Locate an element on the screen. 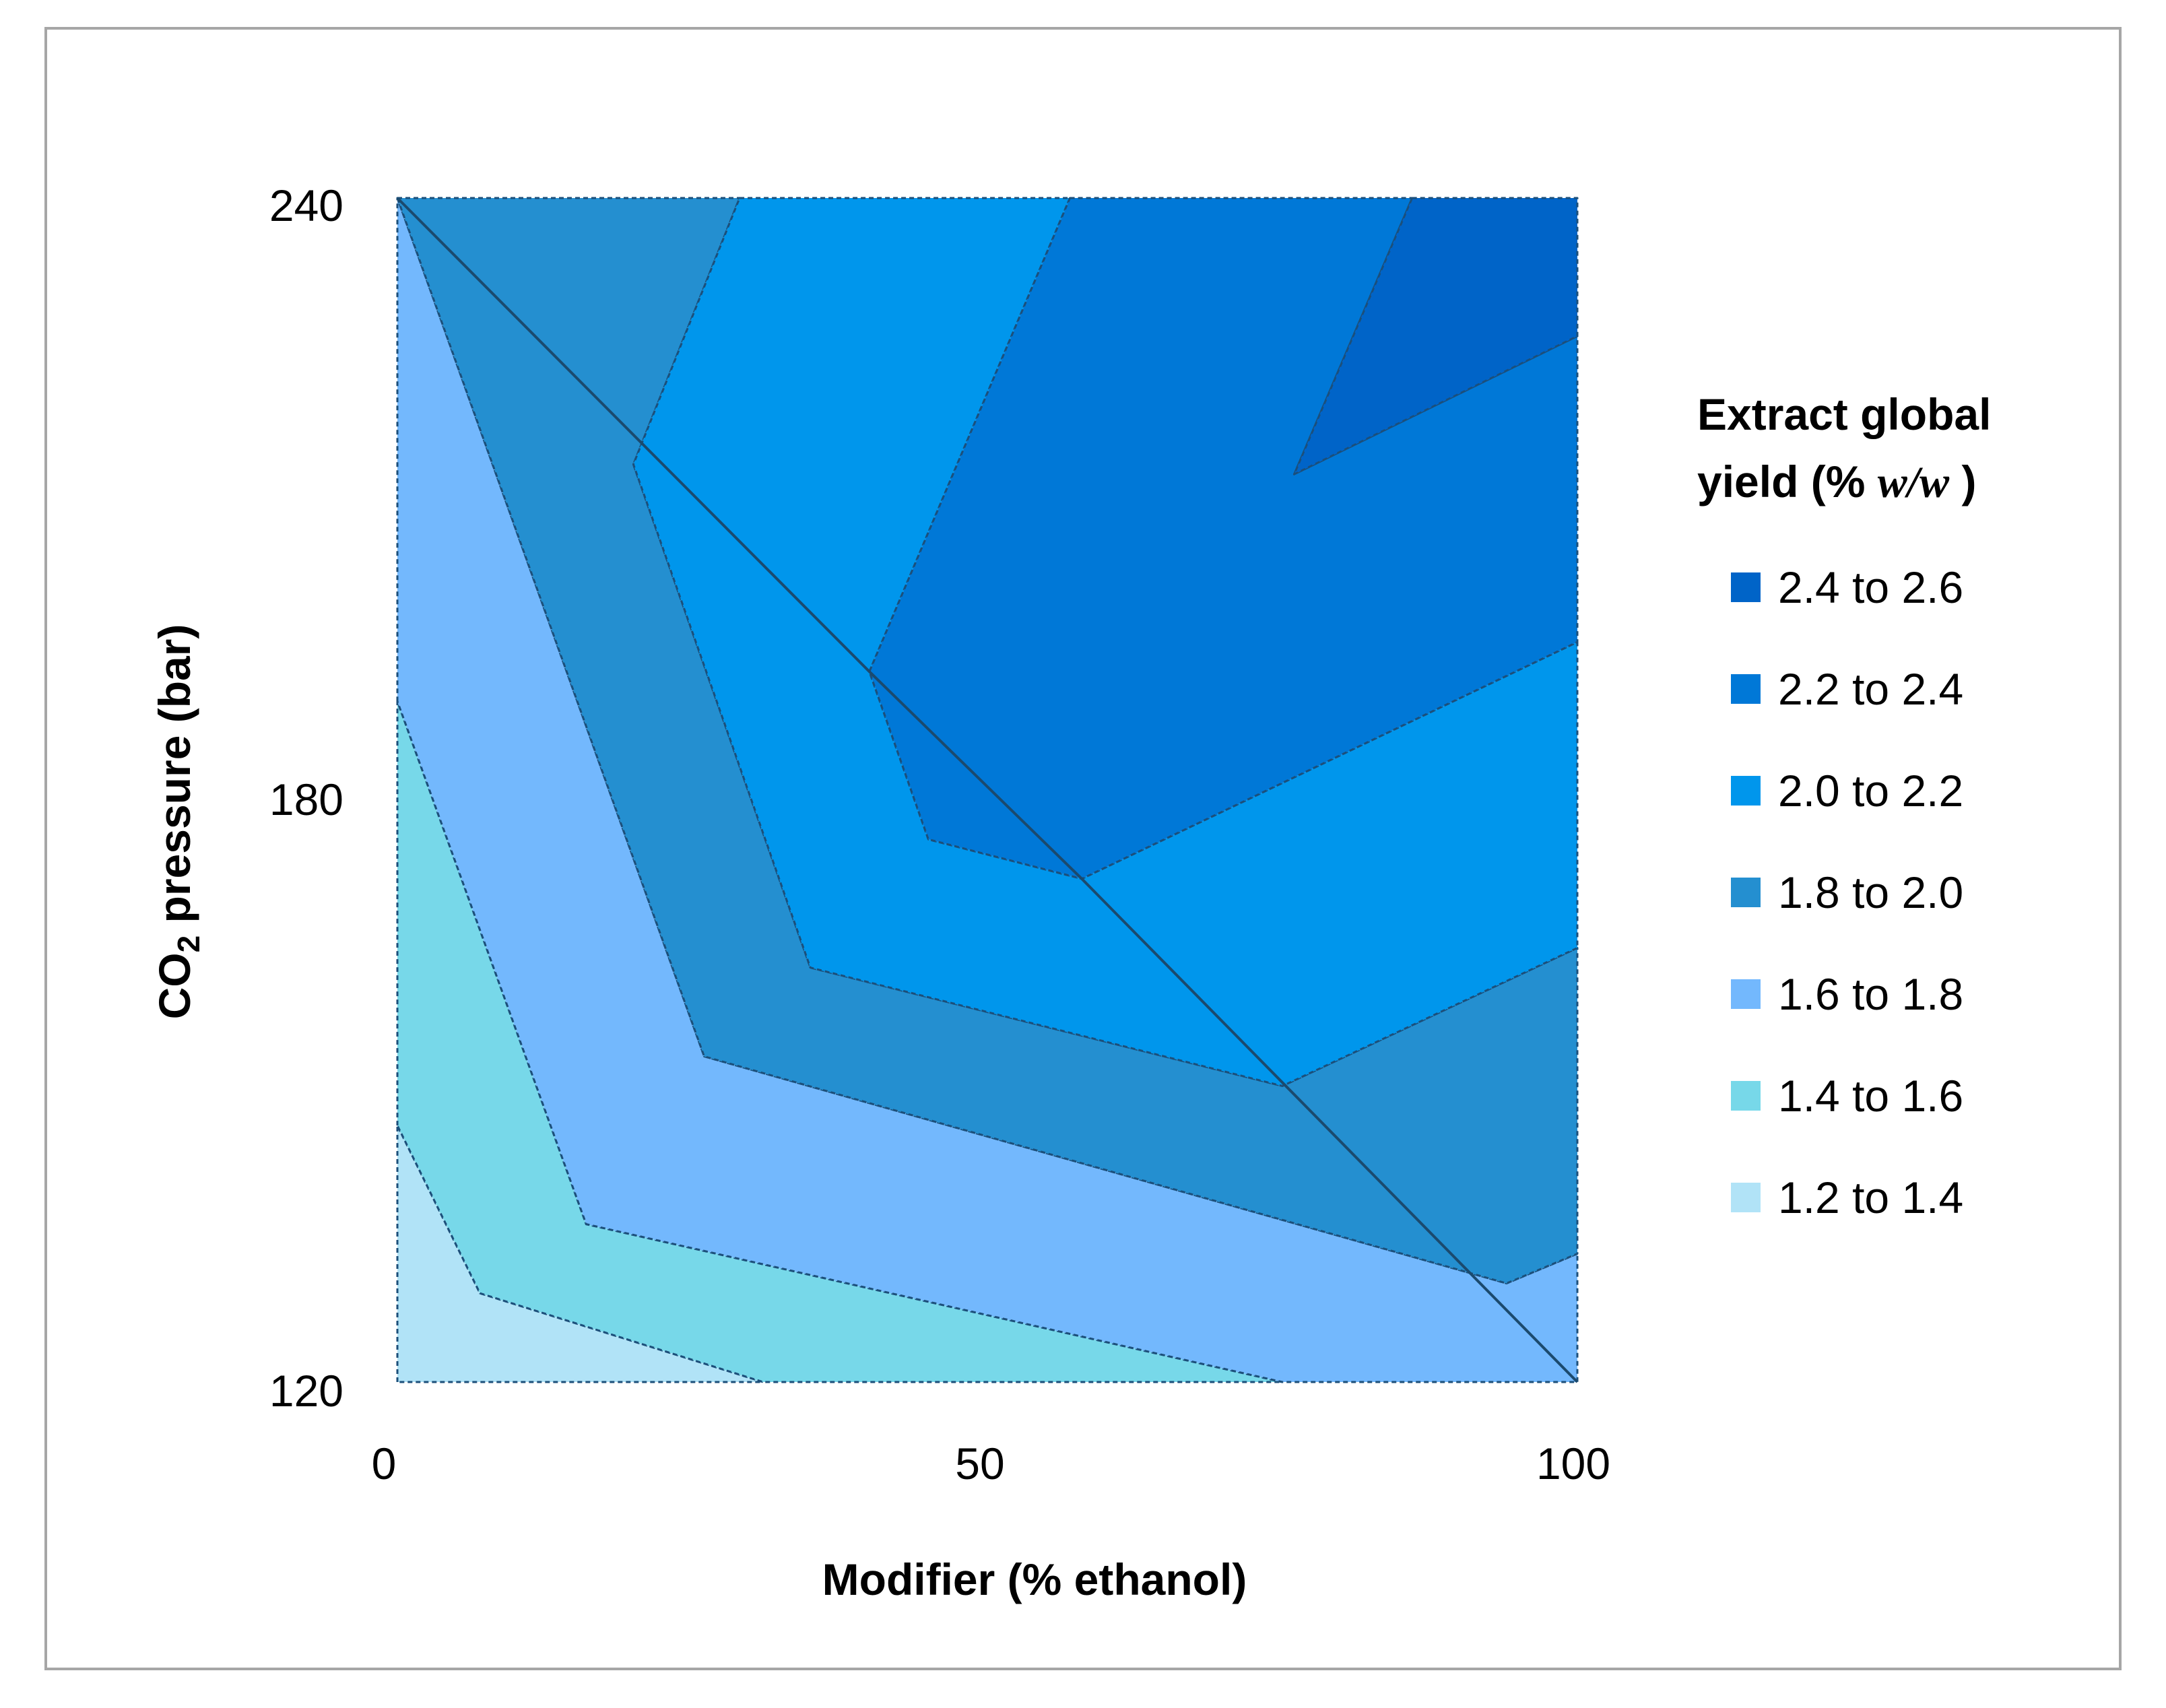 The image size is (2166, 1708). legend-label: 1.4 to 1.6 is located at coordinates (1870, 1096).